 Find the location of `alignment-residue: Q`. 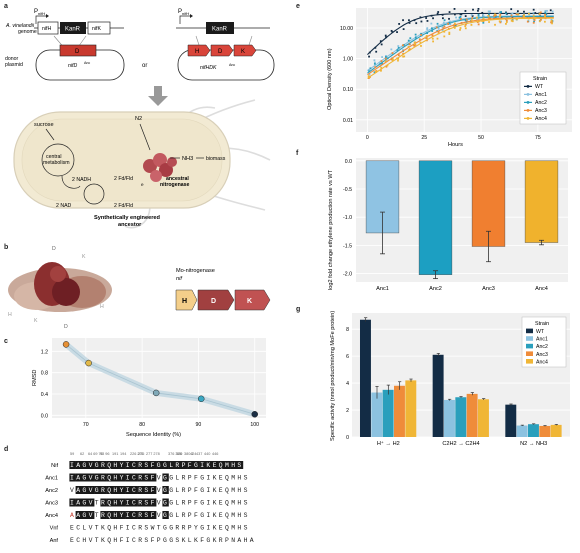

alignment-residue: Q is located at coordinates (227, 515).